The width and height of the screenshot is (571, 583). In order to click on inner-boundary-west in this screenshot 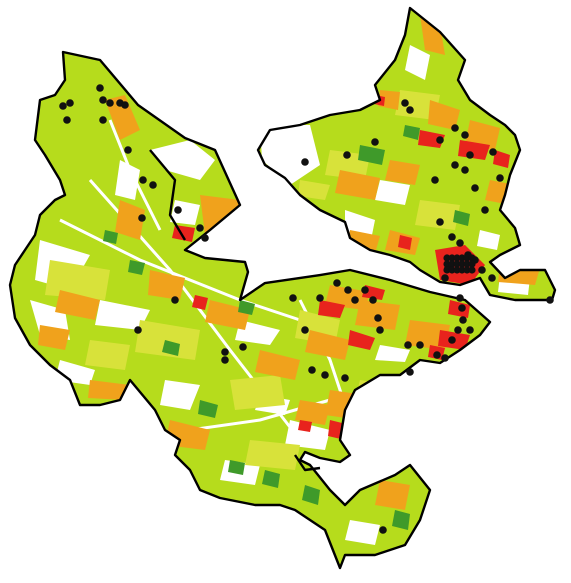, I will do `click(168, 195)`.